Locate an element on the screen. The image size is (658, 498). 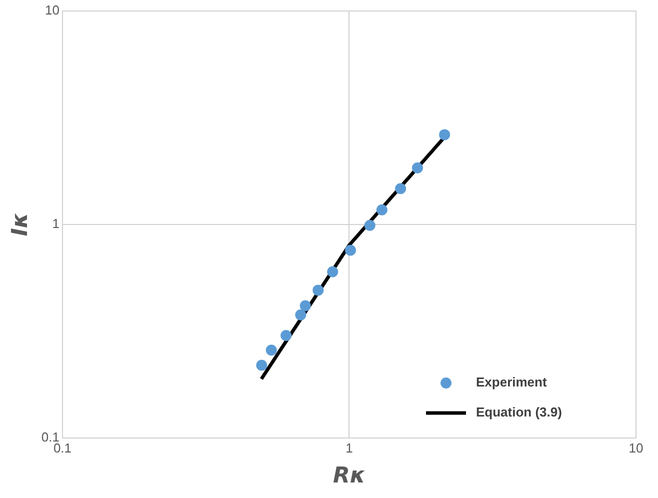
x-axis-title: Rκ is located at coordinates (349, 476).